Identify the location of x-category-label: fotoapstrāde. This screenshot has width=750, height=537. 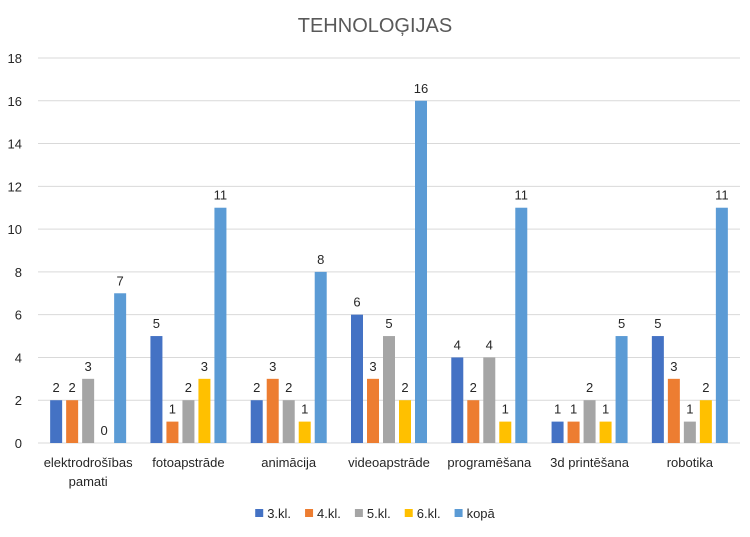
(188, 462).